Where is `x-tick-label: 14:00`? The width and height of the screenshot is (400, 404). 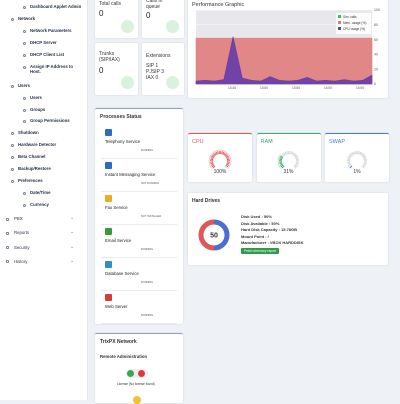
x-tick-label: 14:00 is located at coordinates (328, 88).